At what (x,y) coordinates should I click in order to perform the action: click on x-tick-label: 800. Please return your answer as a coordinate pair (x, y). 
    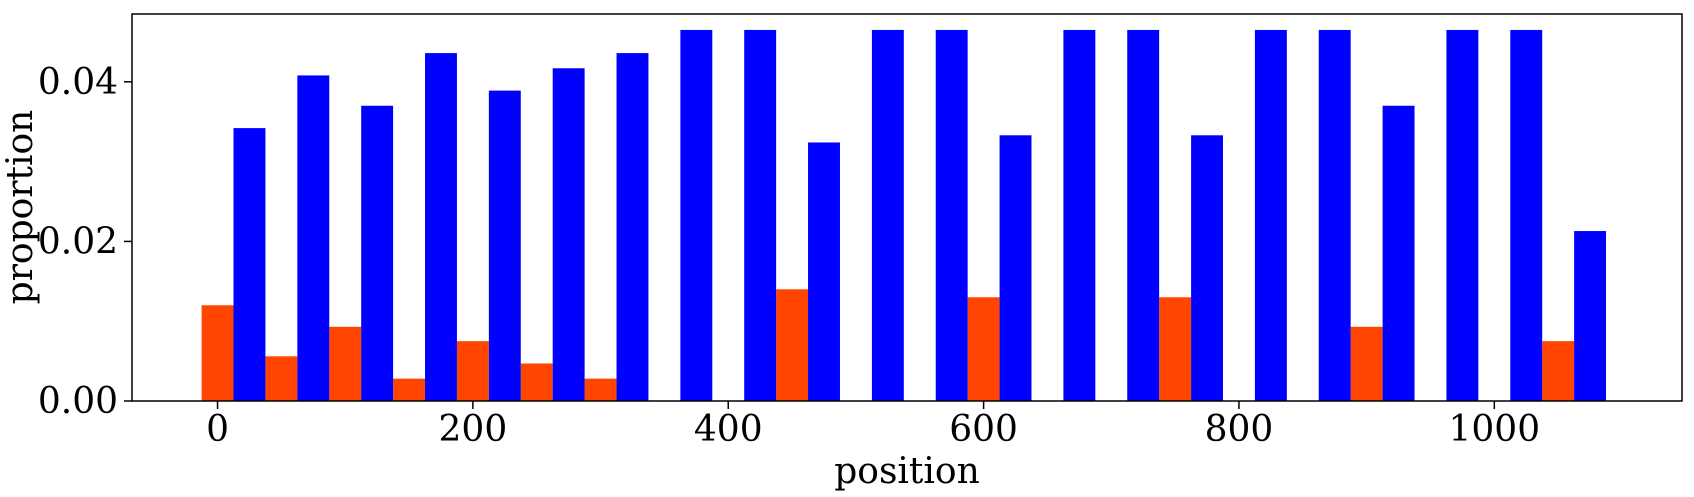
    Looking at the image, I should click on (1239, 429).